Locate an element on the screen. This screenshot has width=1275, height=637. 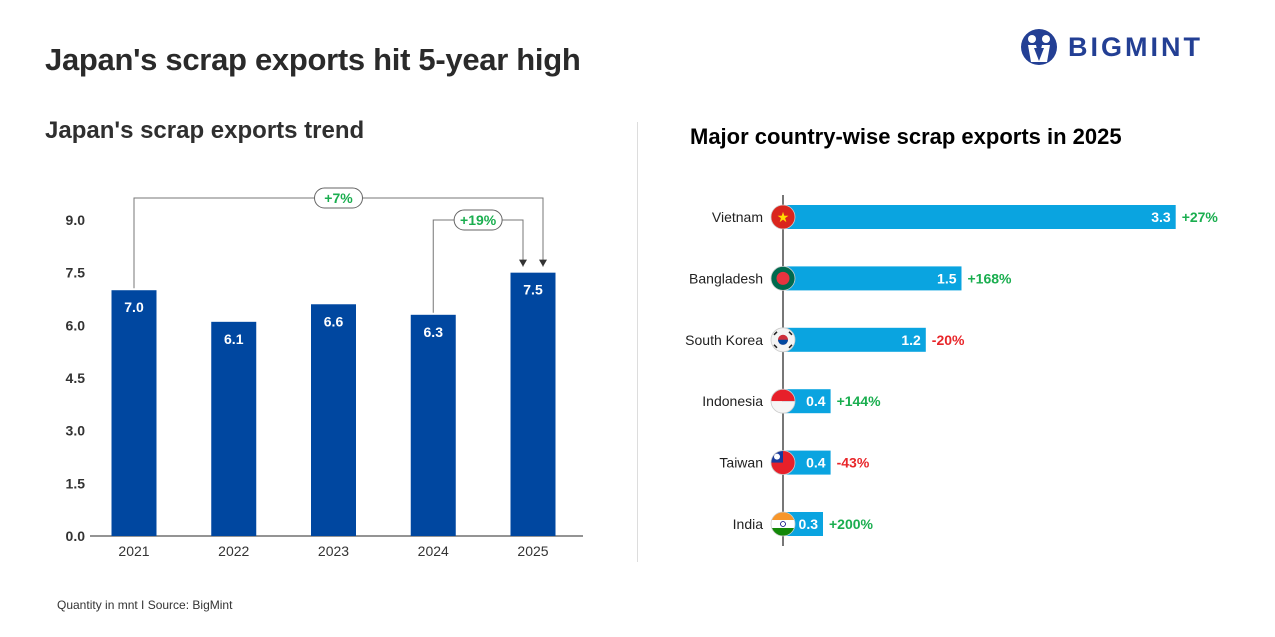
change-label: +27% is located at coordinates (1200, 217).